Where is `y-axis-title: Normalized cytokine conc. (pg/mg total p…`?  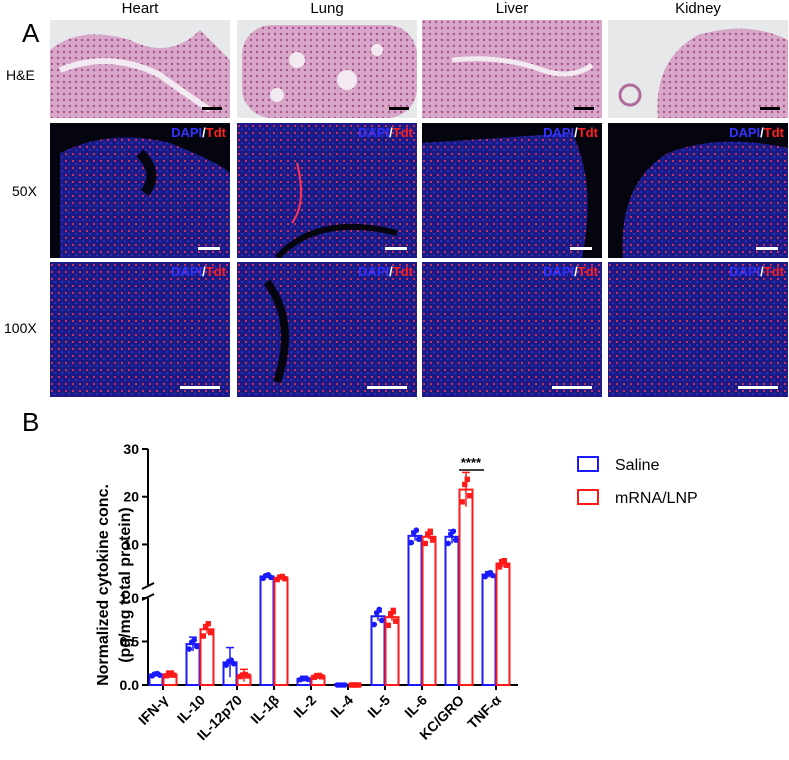 y-axis-title: Normalized cytokine conc. (pg/mg total p… is located at coordinates (114, 585).